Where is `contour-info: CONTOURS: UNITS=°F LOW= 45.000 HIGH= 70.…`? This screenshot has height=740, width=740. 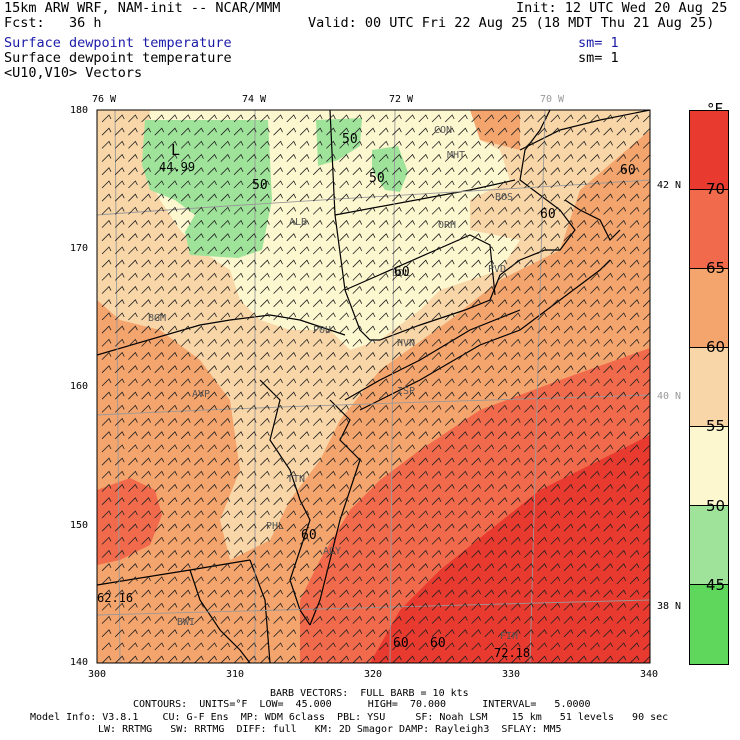 contour-info: CONTOURS: UNITS=°F LOW= 45.000 HIGH= 70.… is located at coordinates (362, 704).